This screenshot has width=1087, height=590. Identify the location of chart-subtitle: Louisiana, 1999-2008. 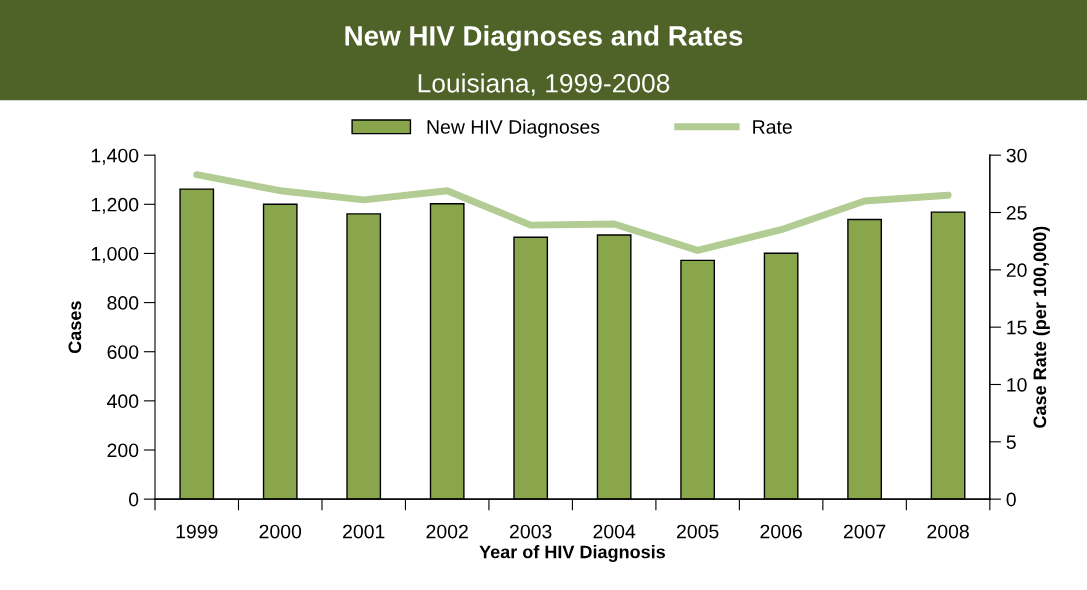
(544, 84).